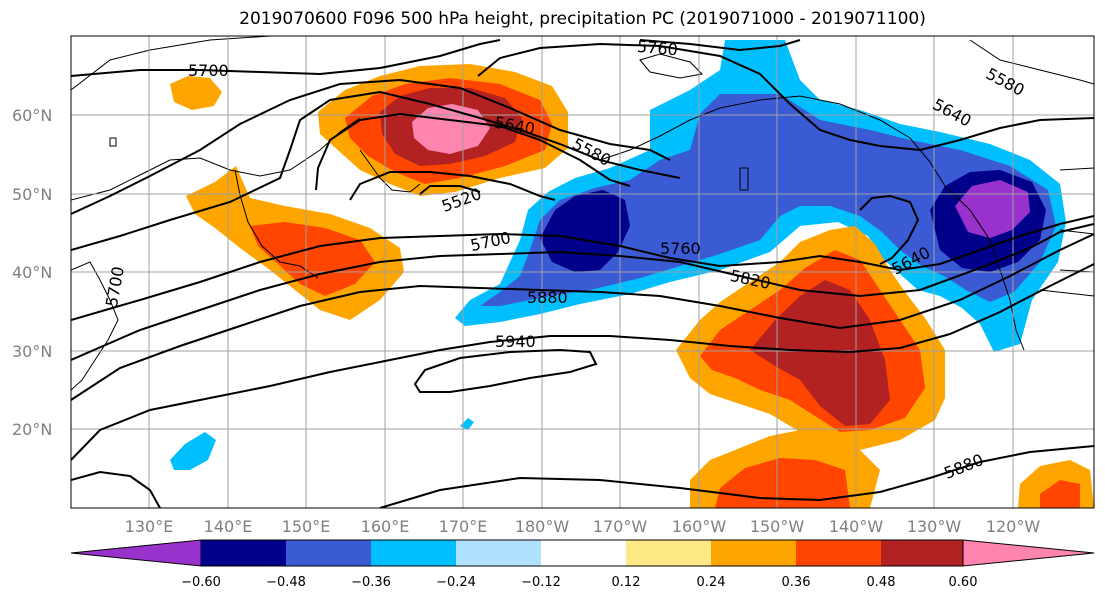 This screenshot has width=1105, height=601. Describe the element at coordinates (456, 582) in the screenshot. I see `colorbar-tick-label: −0.24` at that location.